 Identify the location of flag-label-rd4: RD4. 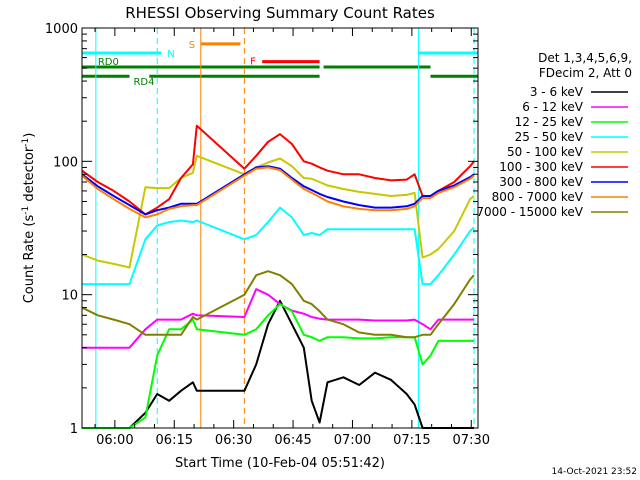
(143, 82).